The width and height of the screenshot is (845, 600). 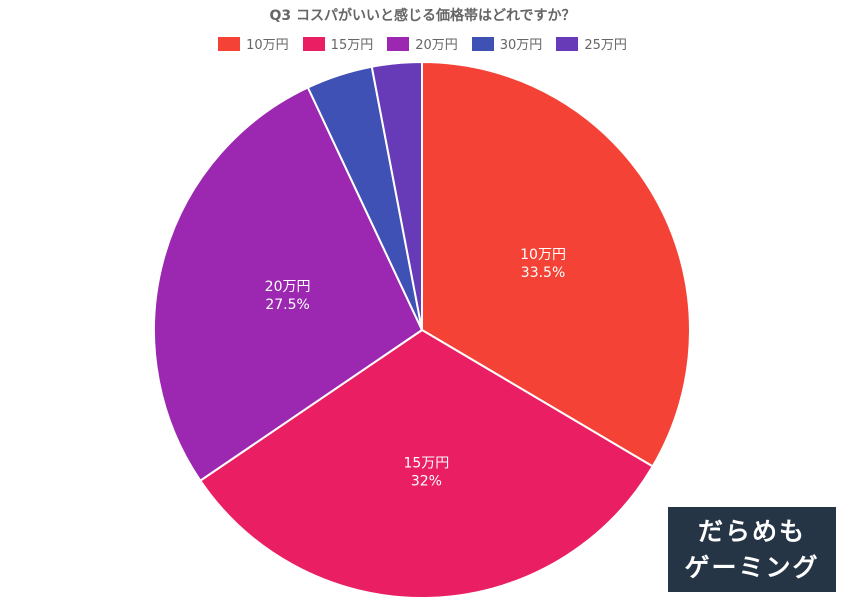 I want to click on slice-label: 10万円, so click(x=543, y=255).